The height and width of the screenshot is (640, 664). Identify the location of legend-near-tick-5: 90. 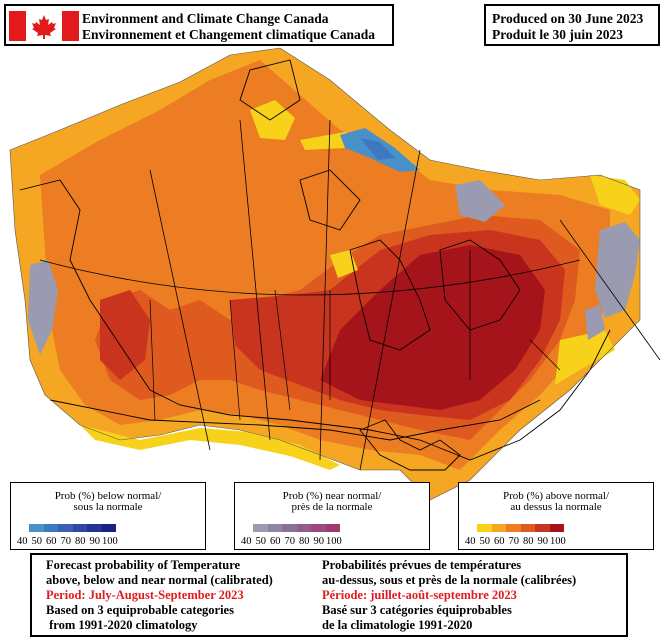
(319, 541).